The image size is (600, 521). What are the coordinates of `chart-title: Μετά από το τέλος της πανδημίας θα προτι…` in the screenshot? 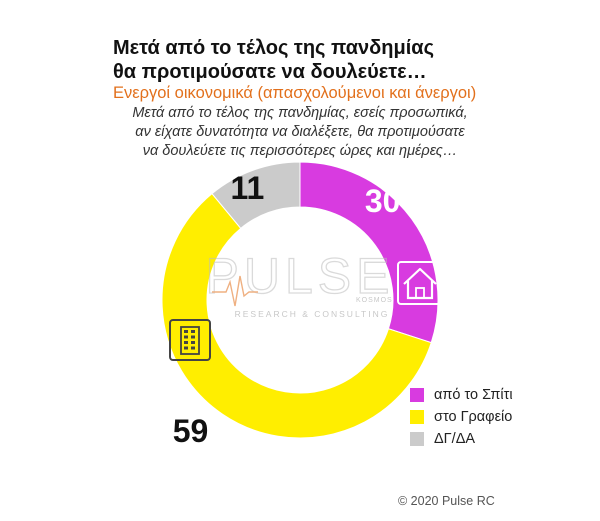 It's located at (323, 60).